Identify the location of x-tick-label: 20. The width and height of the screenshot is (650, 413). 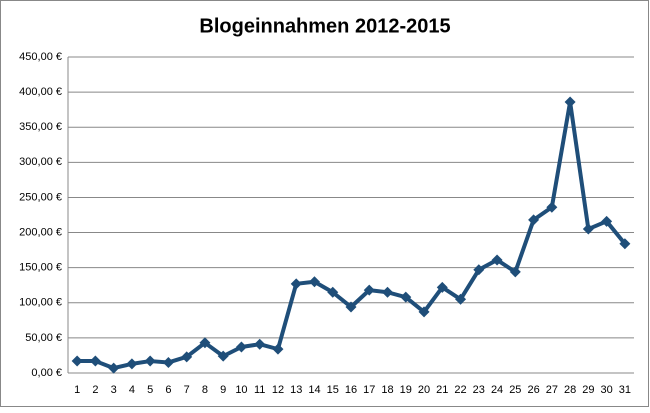
(424, 390).